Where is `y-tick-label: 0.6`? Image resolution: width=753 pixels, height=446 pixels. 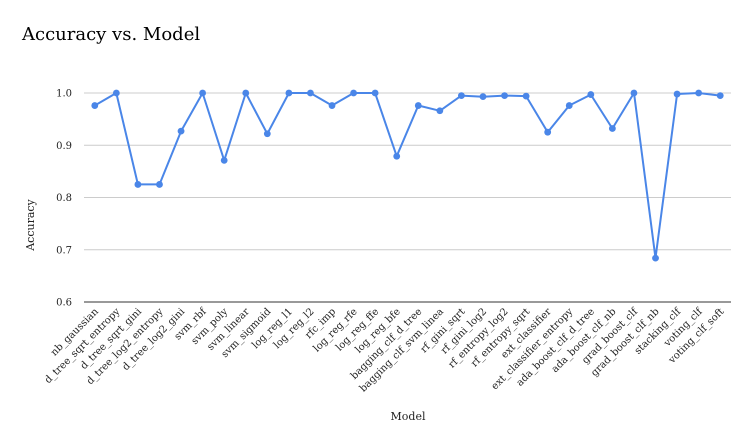
y-tick-label: 0.6 is located at coordinates (64, 303).